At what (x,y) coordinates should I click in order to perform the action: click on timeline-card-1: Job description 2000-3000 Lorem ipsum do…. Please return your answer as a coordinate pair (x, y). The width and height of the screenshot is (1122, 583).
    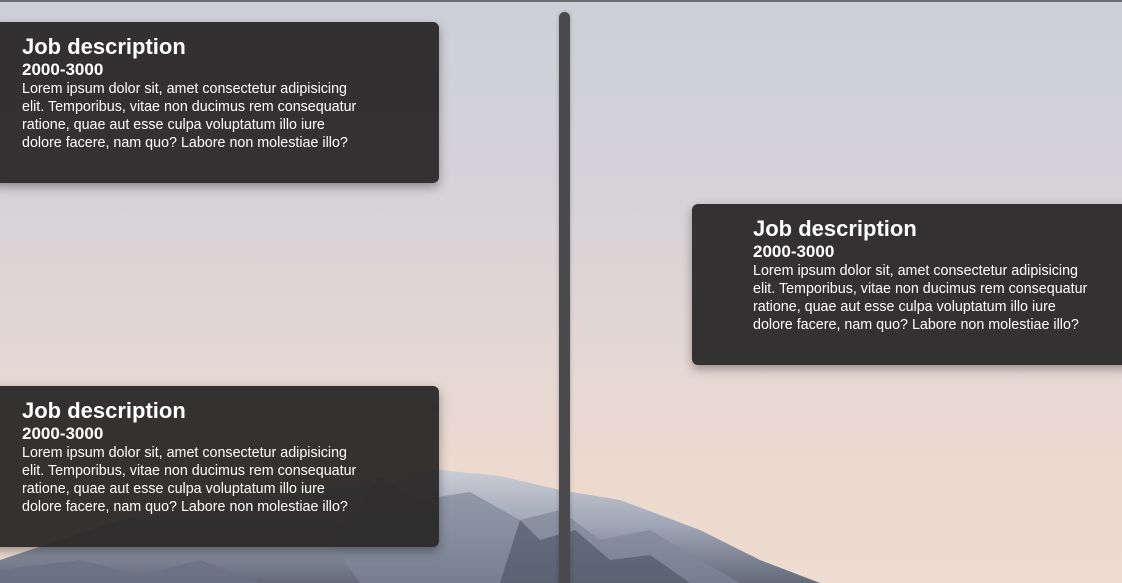
    Looking at the image, I should click on (219, 102).